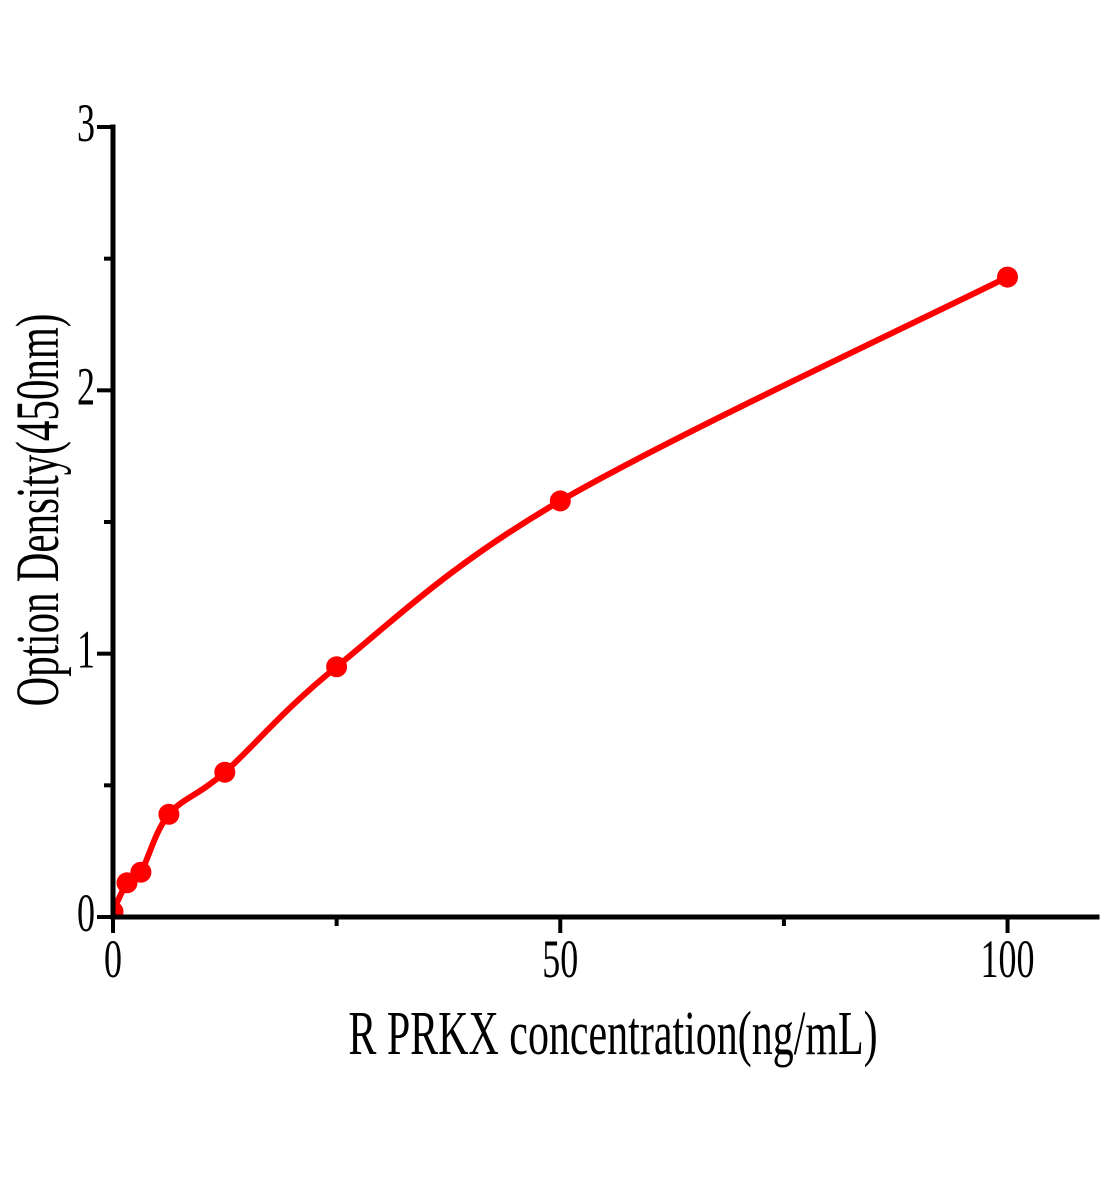 Image resolution: width=1104 pixels, height=1200 pixels. I want to click on y-tick-label: 3, so click(86, 123).